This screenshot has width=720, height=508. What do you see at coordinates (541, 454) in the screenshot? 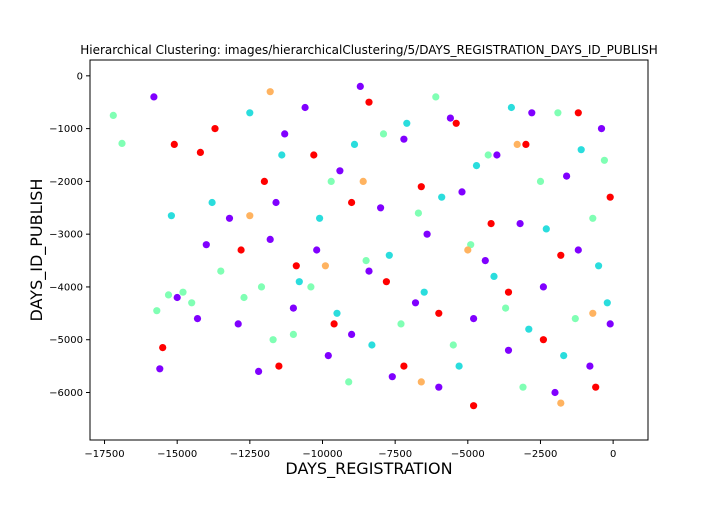
I see `x-tick-label: −2500` at bounding box center [541, 454].